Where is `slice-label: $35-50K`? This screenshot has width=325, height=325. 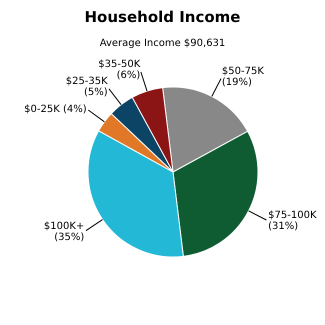 slice-label: $35-50K is located at coordinates (119, 64).